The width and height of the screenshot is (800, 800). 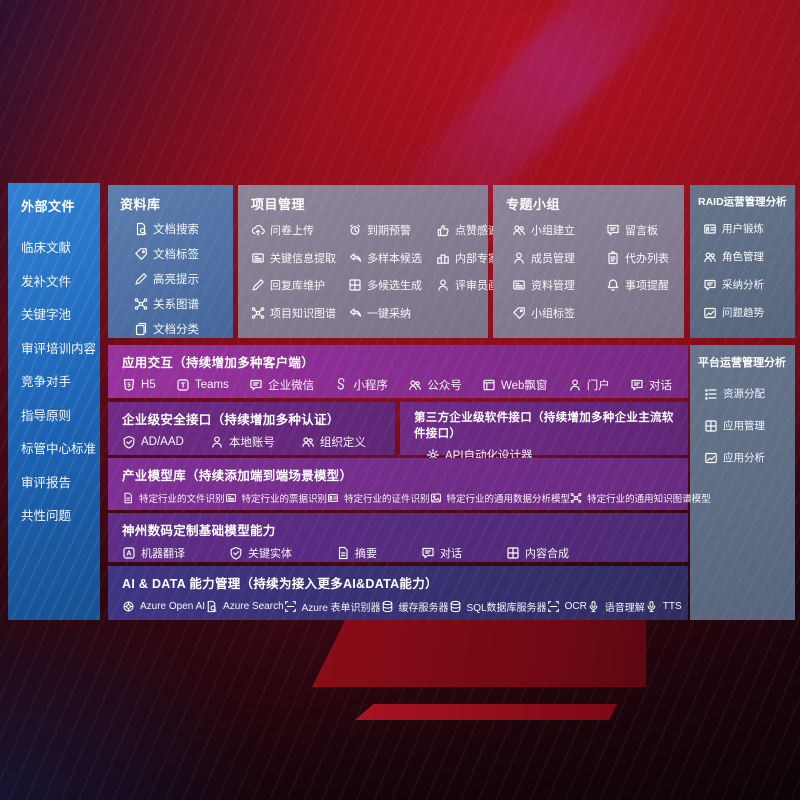 What do you see at coordinates (711, 458) in the screenshot?
I see `app-analysis-icon` at bounding box center [711, 458].